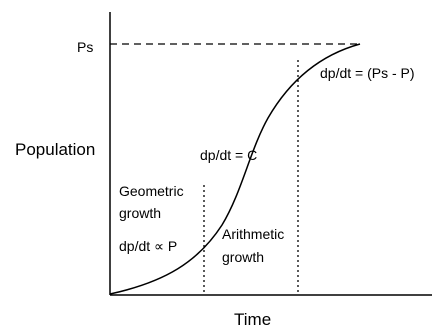 The width and height of the screenshot is (447, 334). Describe the element at coordinates (151, 191) in the screenshot. I see `phase-name: Geometric` at that location.